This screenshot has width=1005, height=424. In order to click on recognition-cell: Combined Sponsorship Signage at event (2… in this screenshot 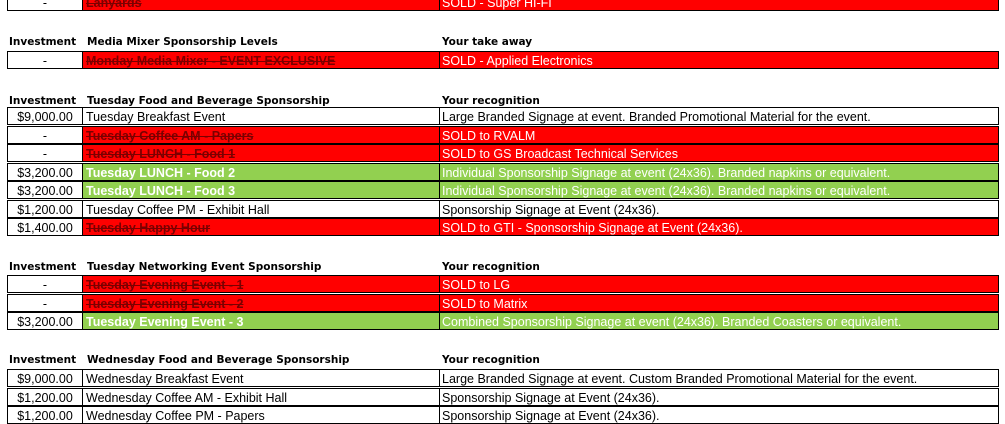, I will do `click(719, 321)`.